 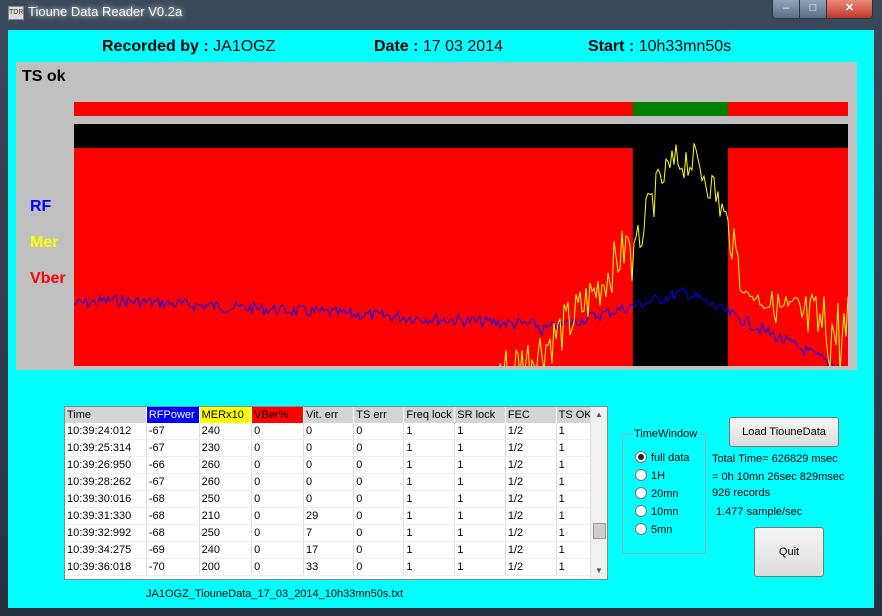 I want to click on minimize-button: ‒, so click(x=786, y=9).